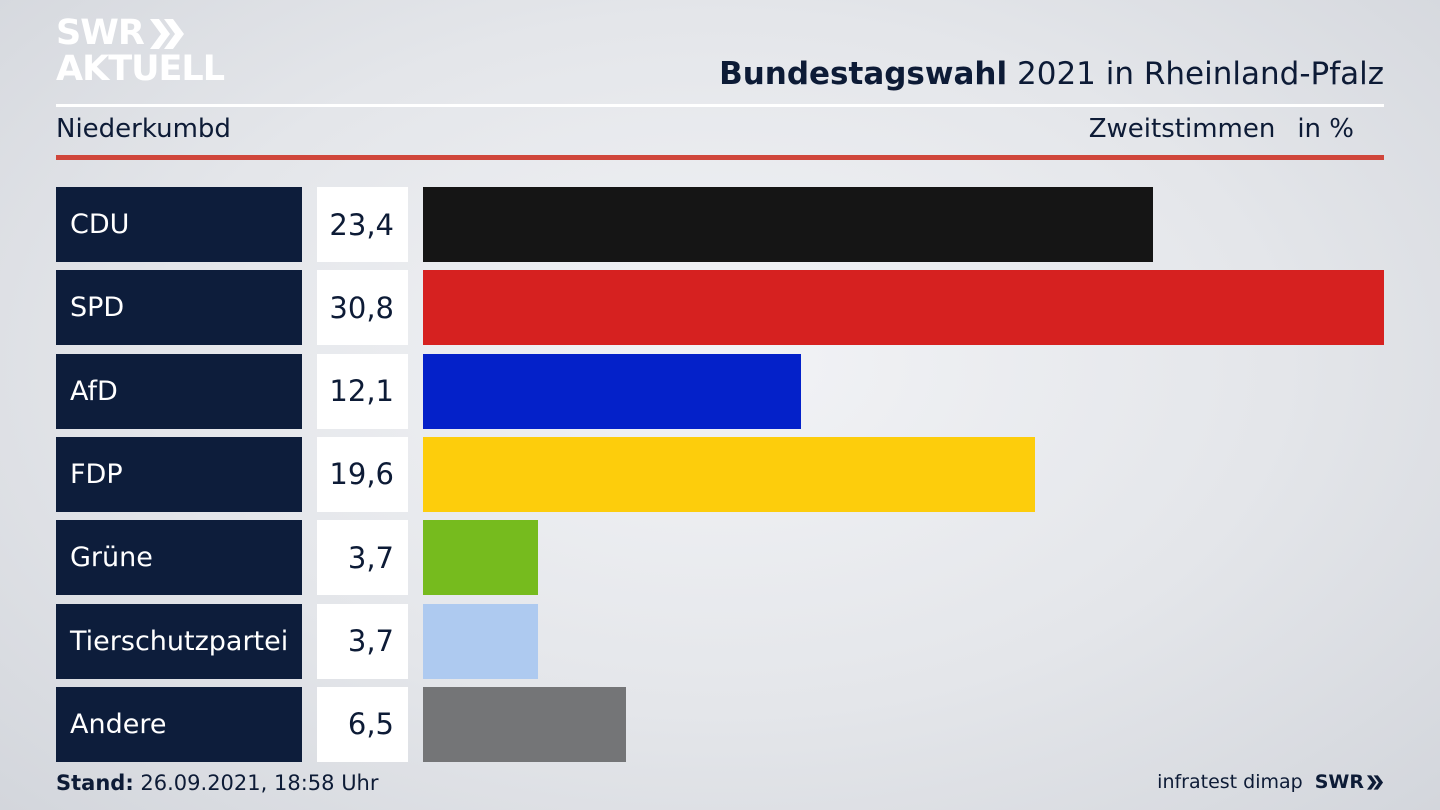 The width and height of the screenshot is (1440, 810). What do you see at coordinates (259, 783) in the screenshot?
I see `timestamp-value: 26.09.2021, 18:58 Uhr` at bounding box center [259, 783].